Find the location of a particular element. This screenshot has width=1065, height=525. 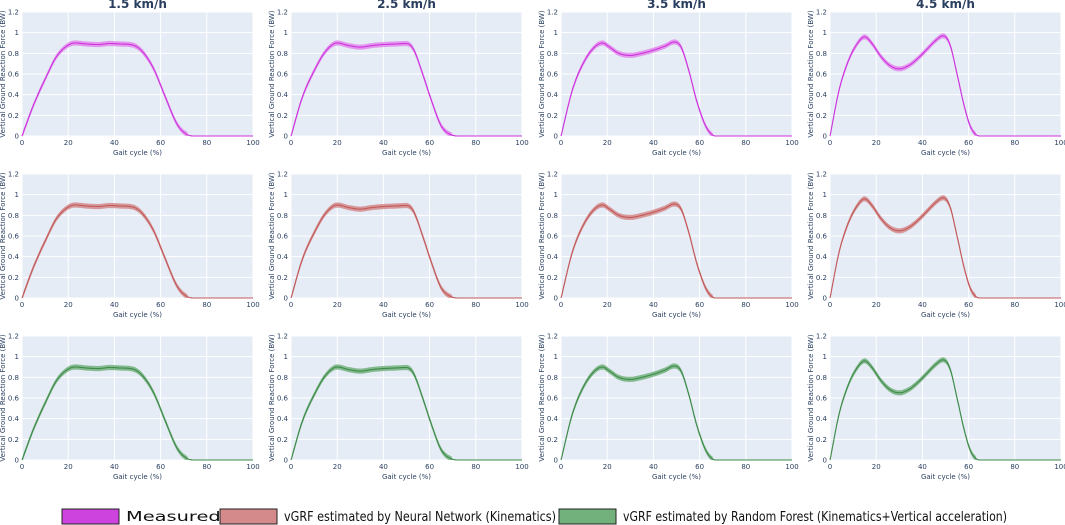

legend-swatch is located at coordinates (587, 516).